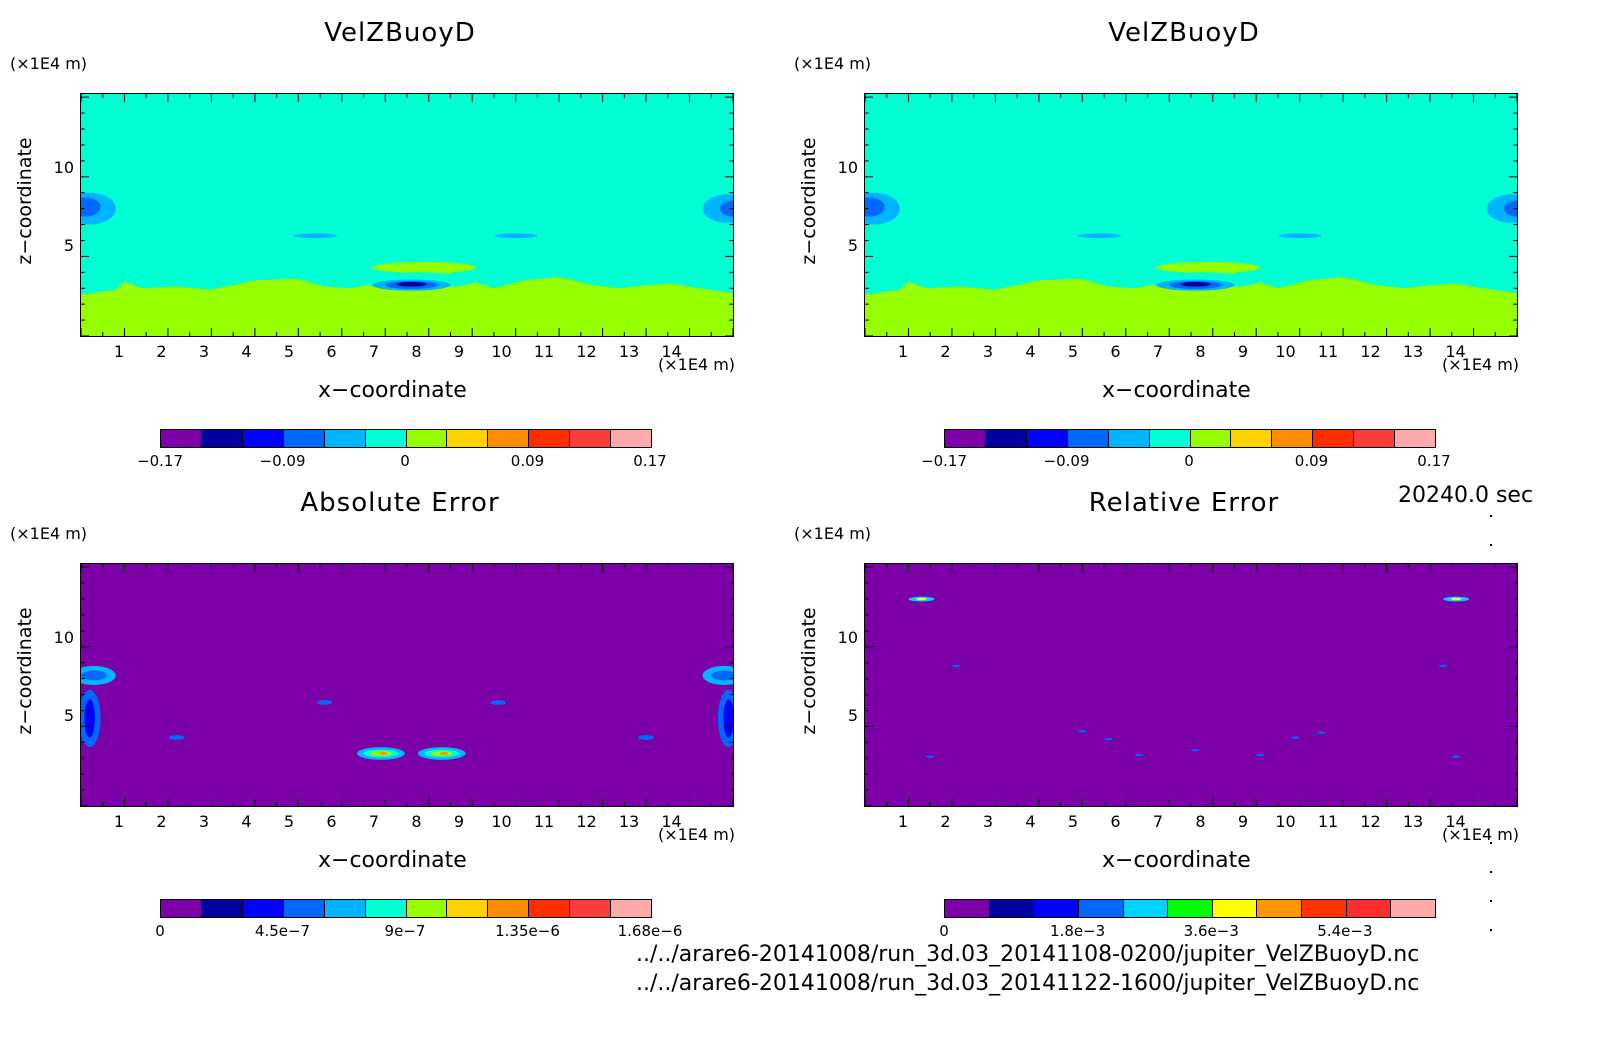  I want to click on field-background, so click(407, 685).